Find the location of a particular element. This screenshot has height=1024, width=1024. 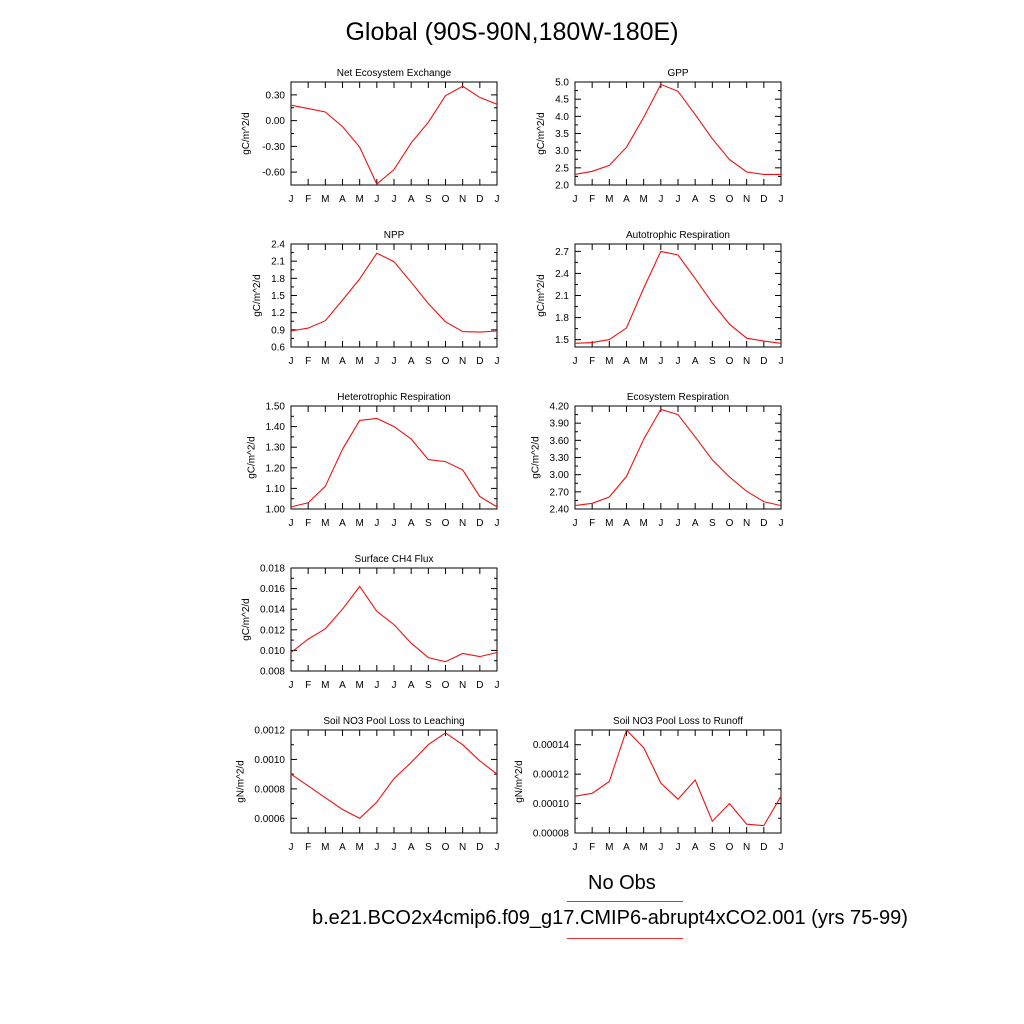

y-tick-label: 1.50 is located at coordinates (276, 407).